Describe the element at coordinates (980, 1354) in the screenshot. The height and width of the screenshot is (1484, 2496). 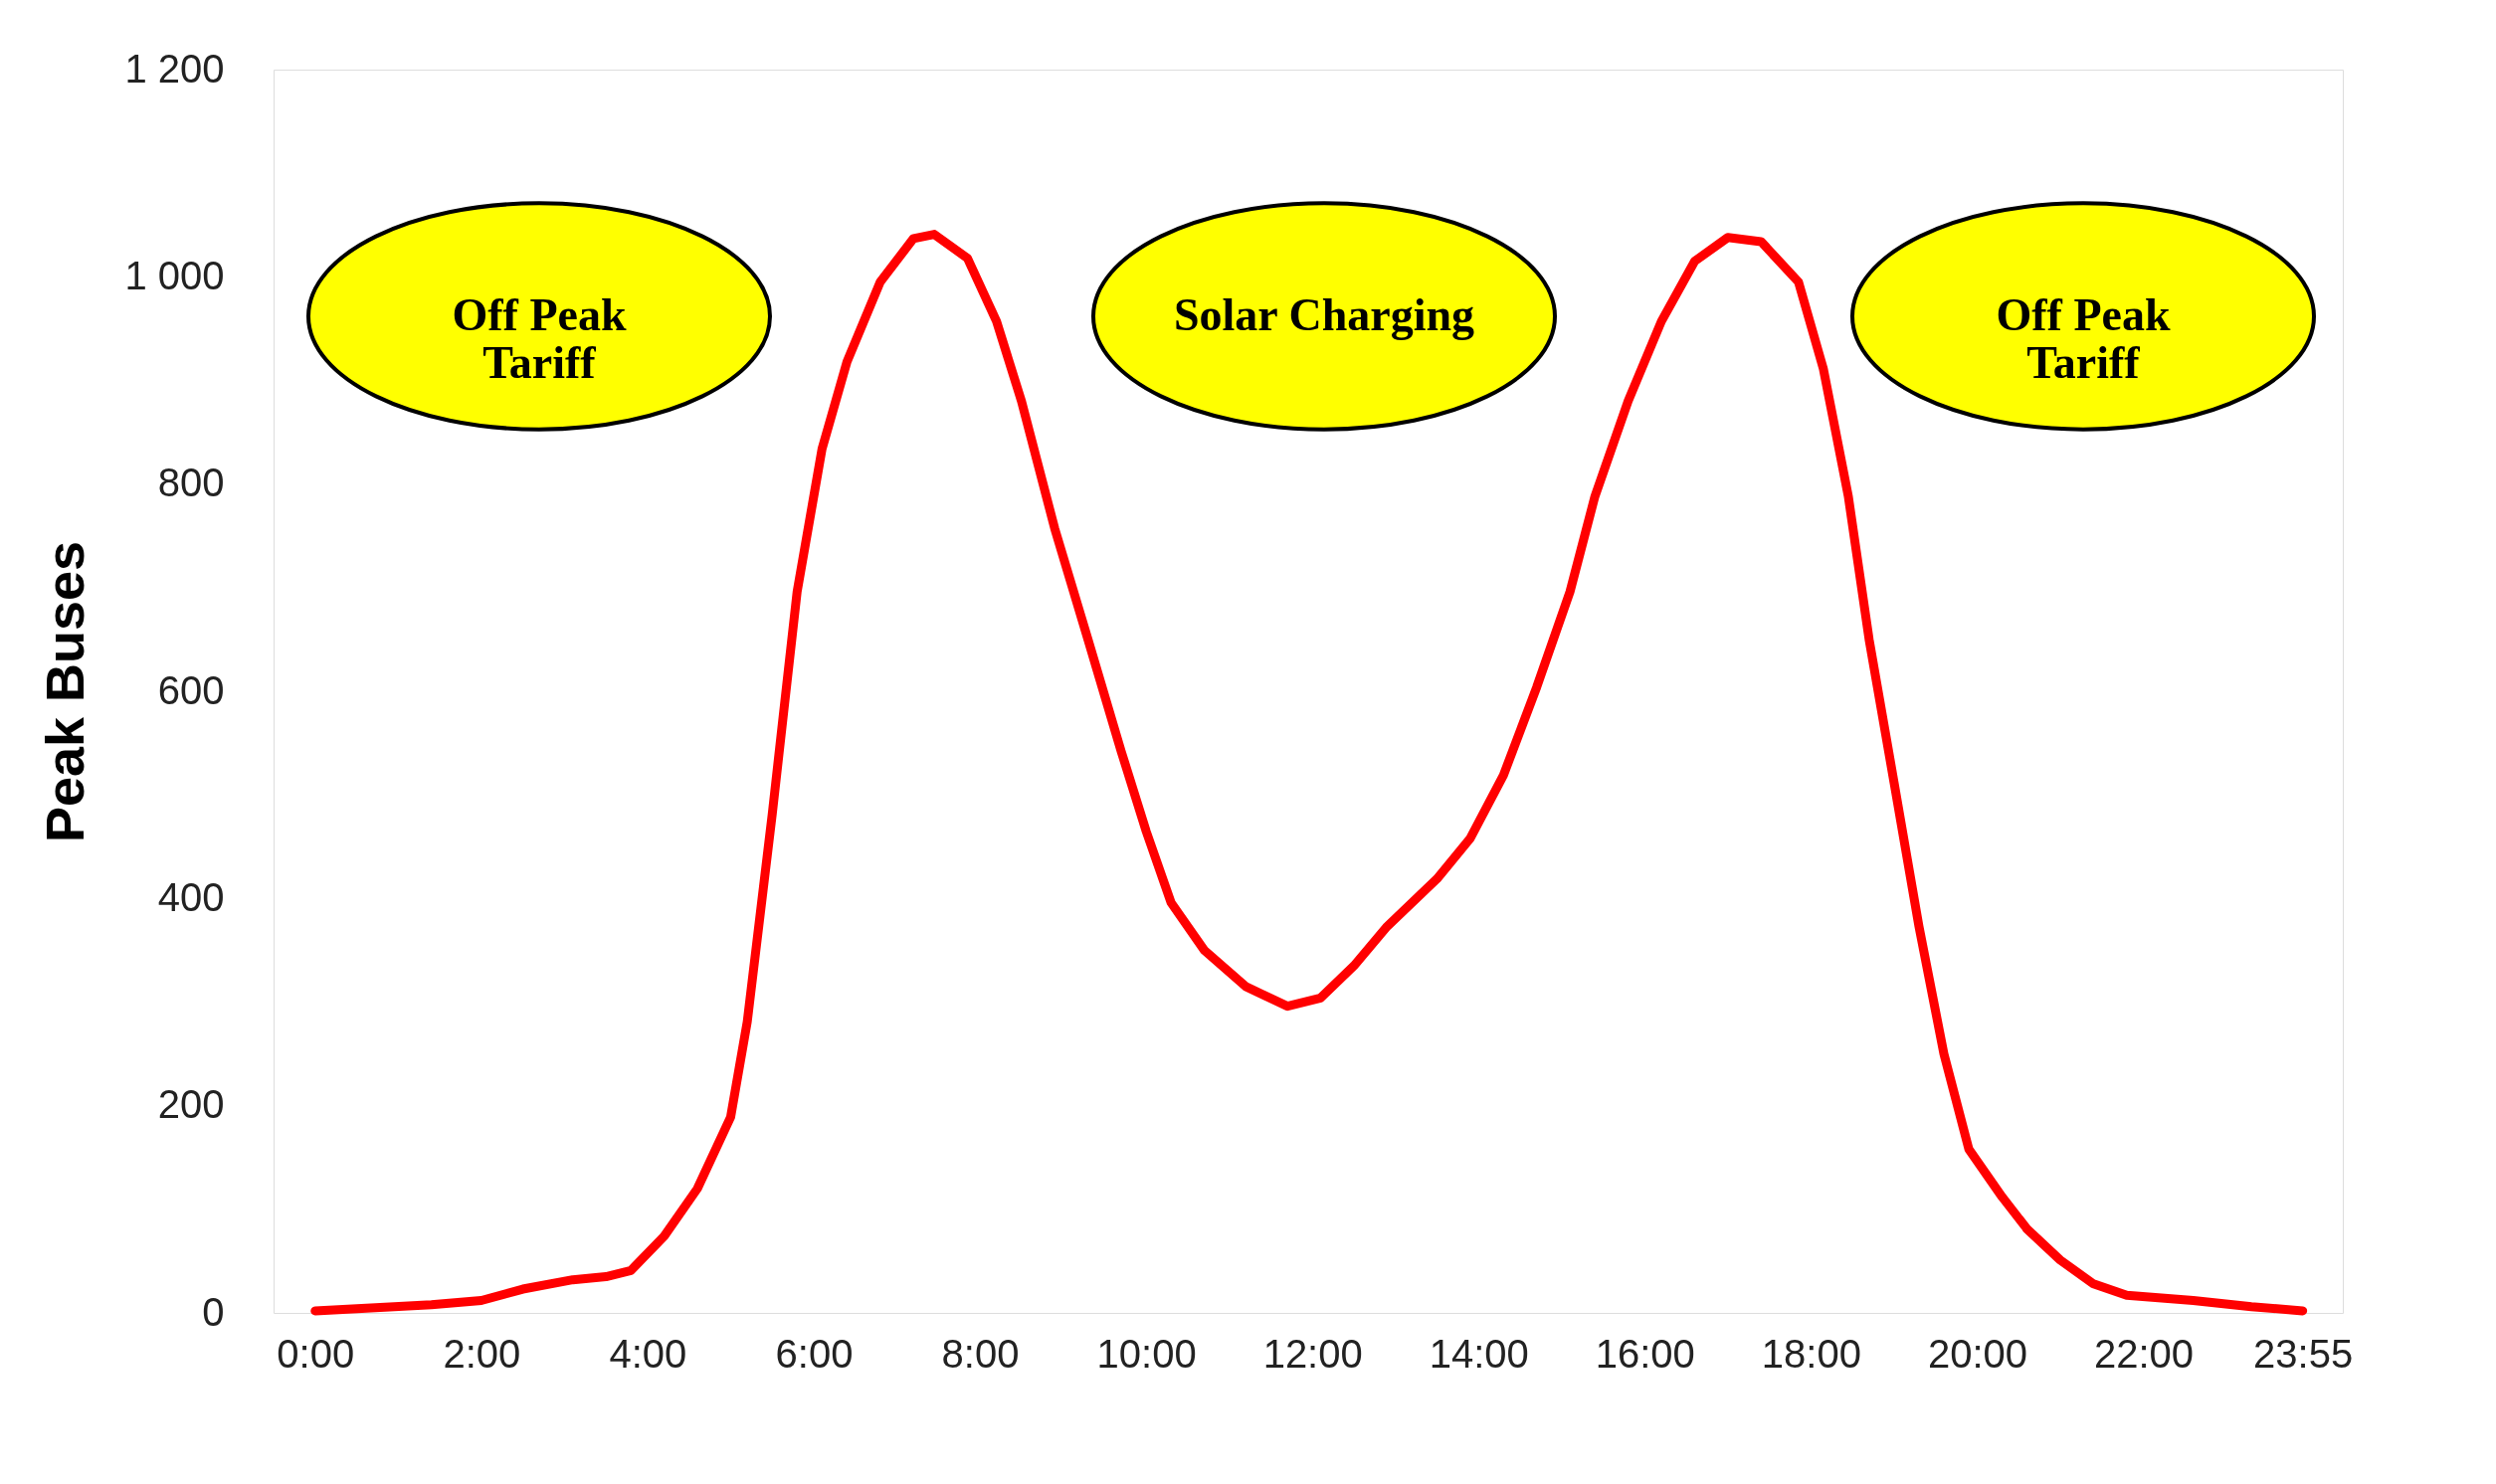
I see `x-tick-label: 8:00` at that location.